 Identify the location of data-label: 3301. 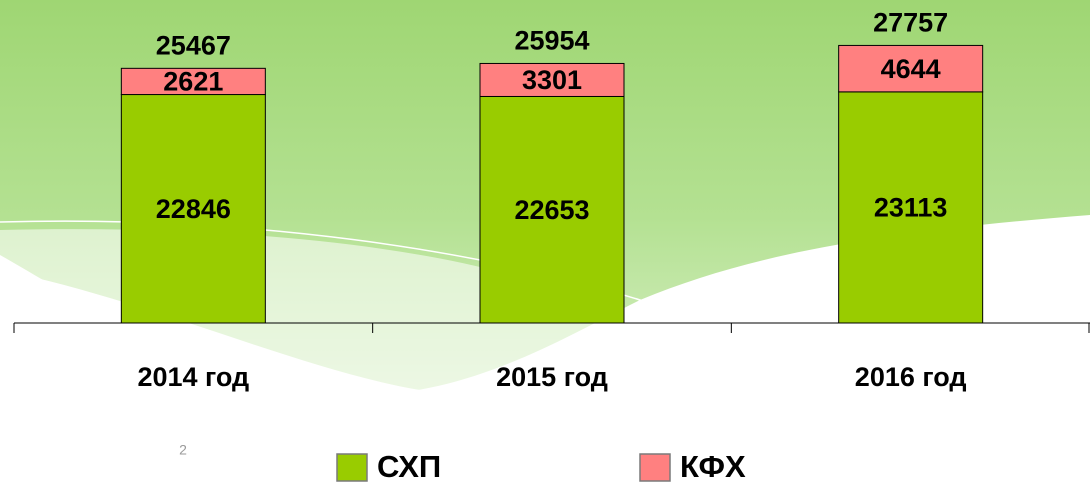
(552, 80).